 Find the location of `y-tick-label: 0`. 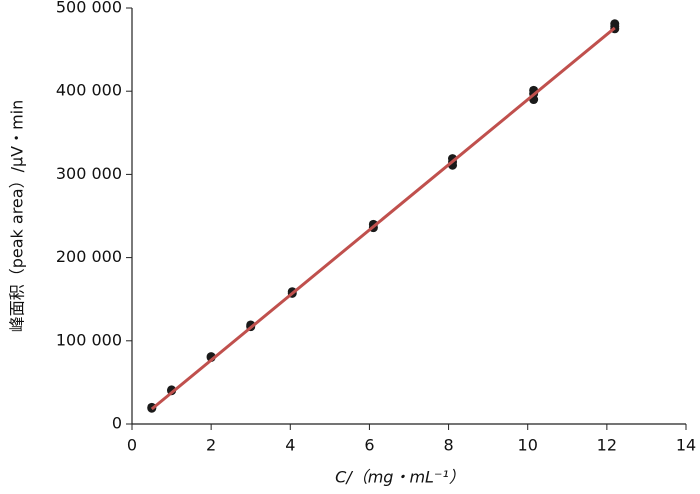

y-tick-label: 0 is located at coordinates (117, 423).